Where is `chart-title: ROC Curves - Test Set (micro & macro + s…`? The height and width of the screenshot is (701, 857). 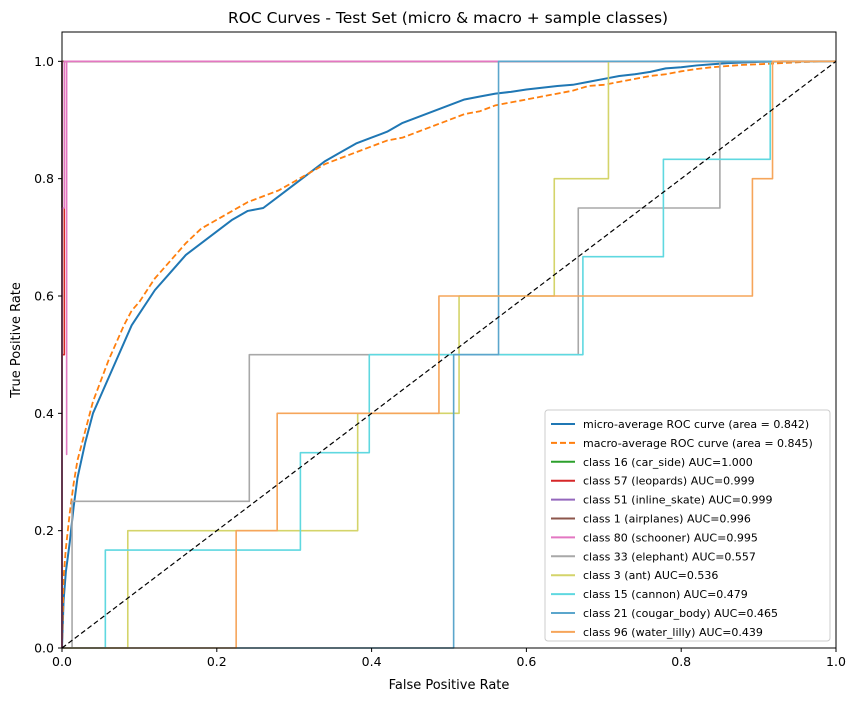
chart-title: ROC Curves - Test Set (micro & macro + s… is located at coordinates (448, 18).